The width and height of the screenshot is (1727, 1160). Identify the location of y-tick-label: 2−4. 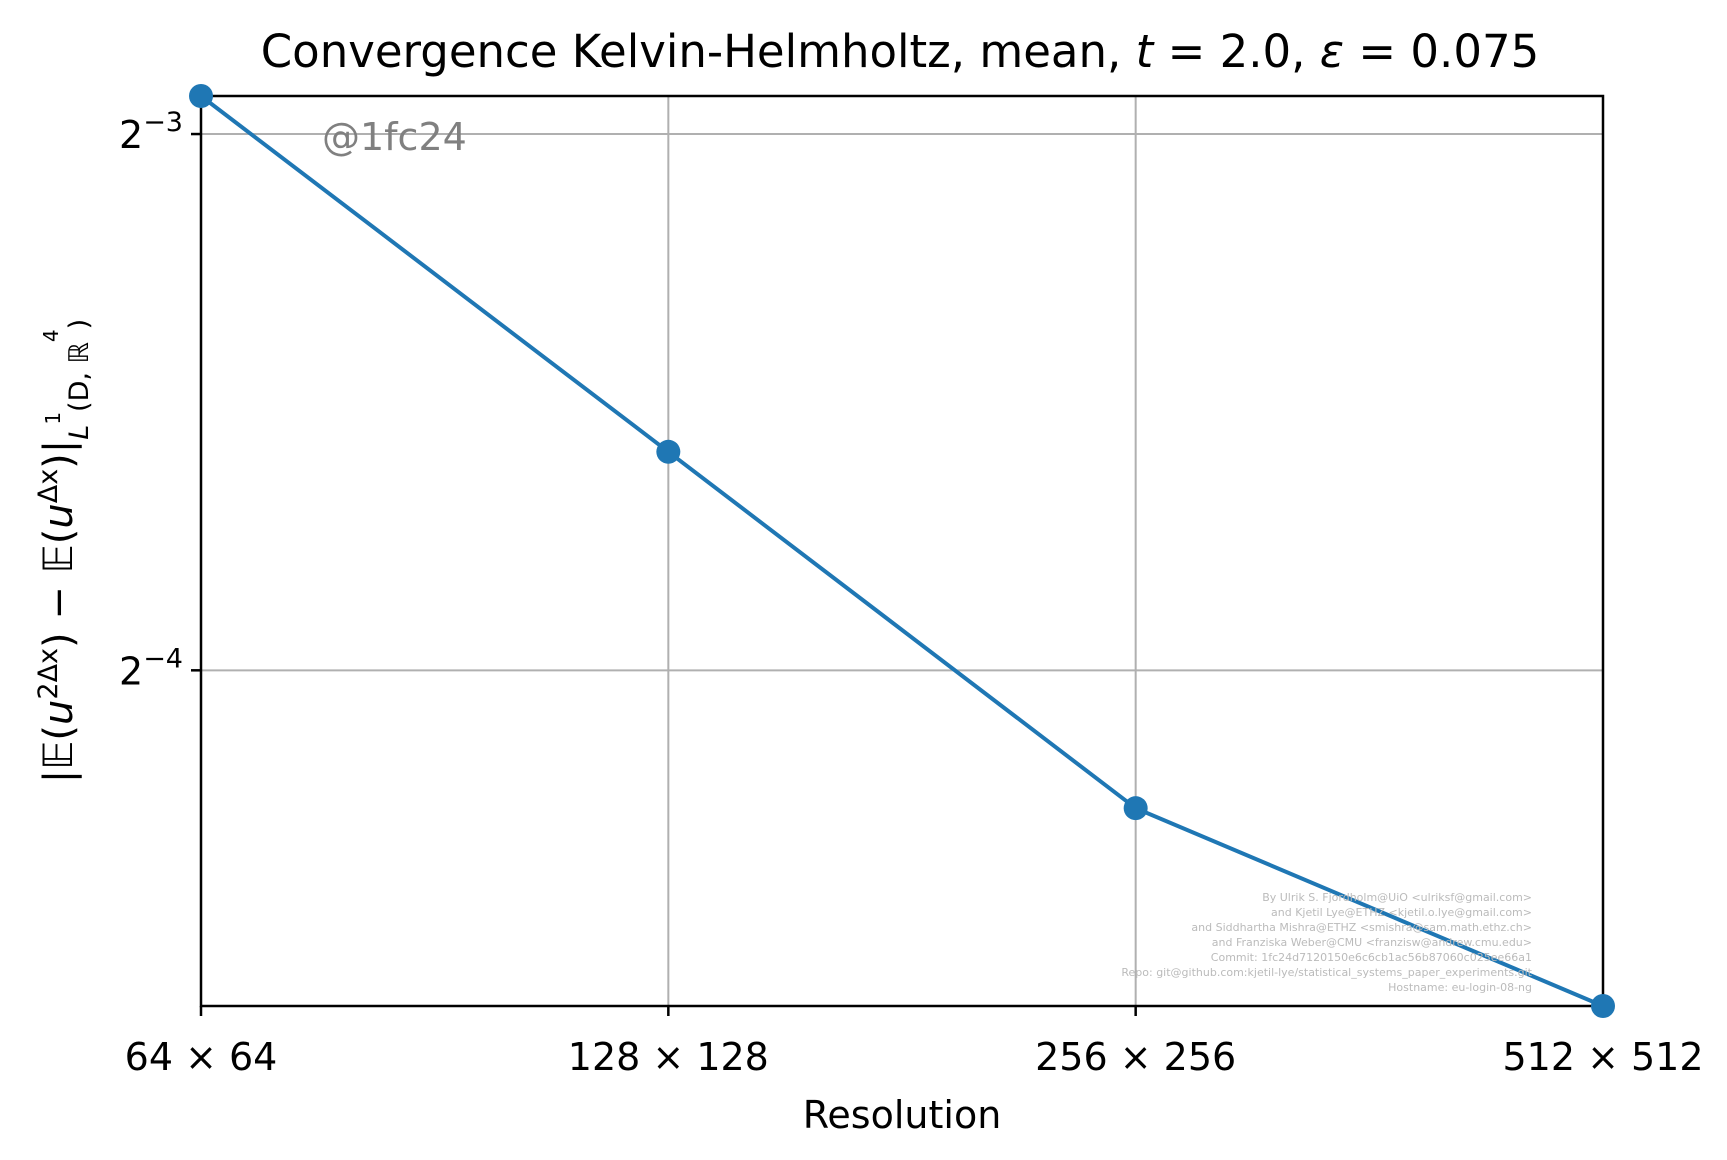
(151, 668).